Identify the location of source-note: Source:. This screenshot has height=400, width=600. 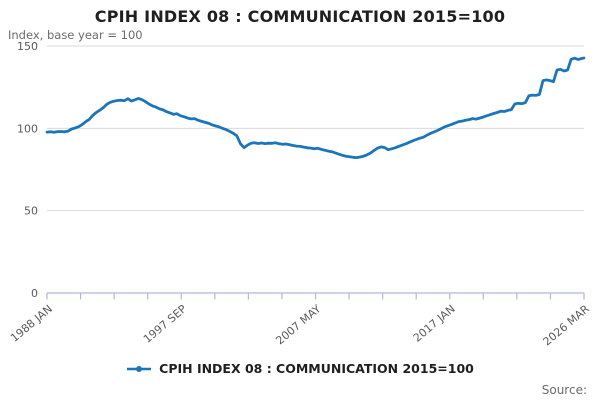
(564, 390).